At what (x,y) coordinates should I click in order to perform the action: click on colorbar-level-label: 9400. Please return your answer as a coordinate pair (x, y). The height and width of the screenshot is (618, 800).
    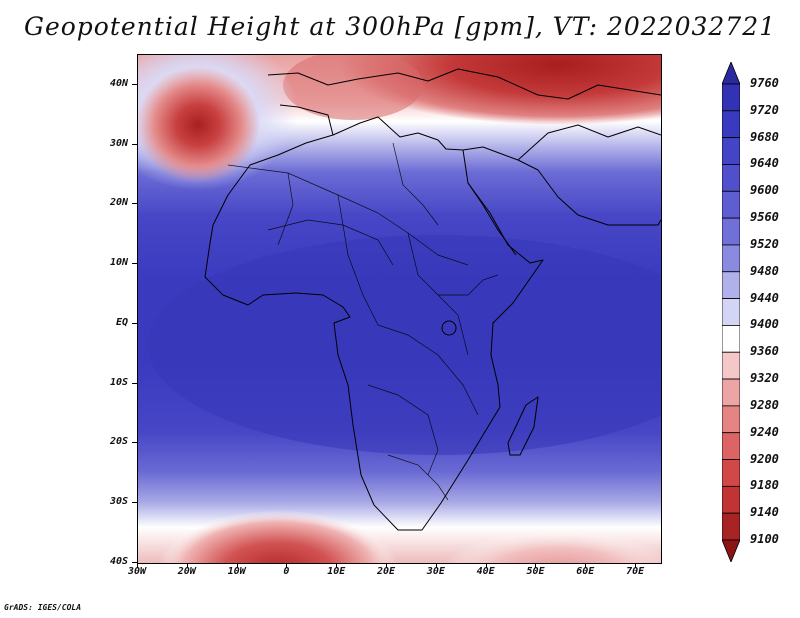
    Looking at the image, I should click on (764, 324).